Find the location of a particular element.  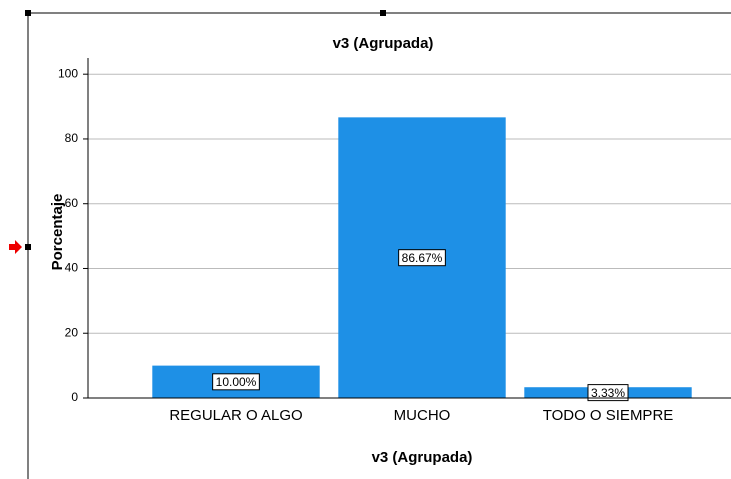

y-axis-title: Porcentaje is located at coordinates (57, 232).